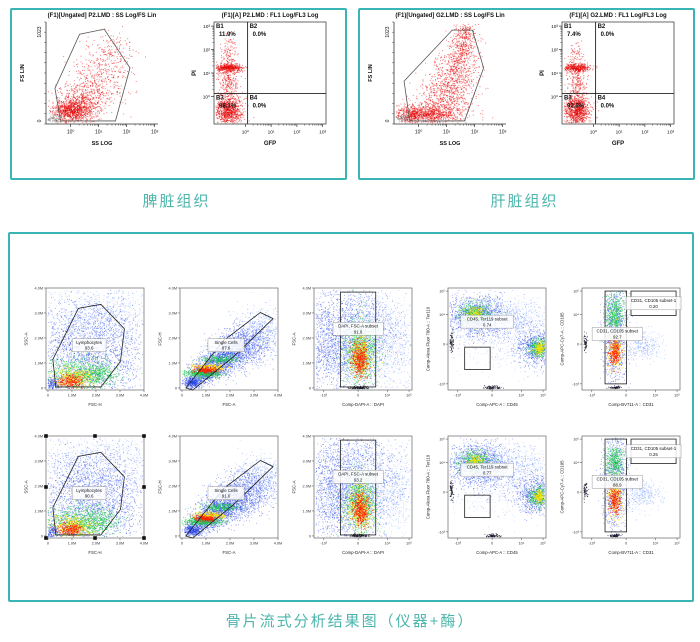  Describe the element at coordinates (176, 201) in the screenshot. I see `spleen-caption: 脾脏组织` at that location.